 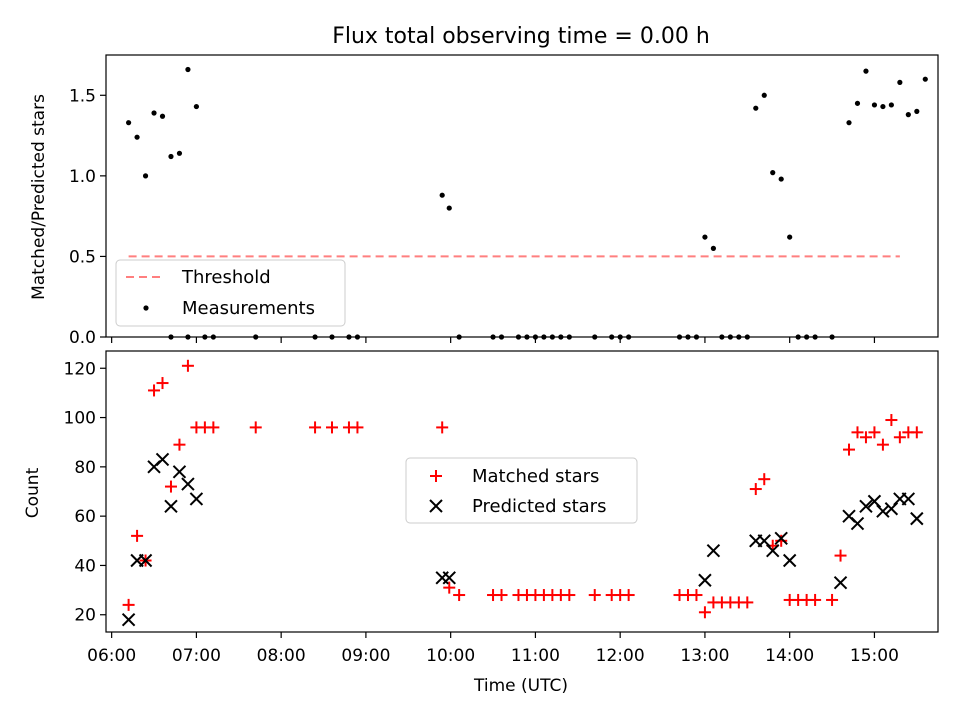 What do you see at coordinates (539, 506) in the screenshot?
I see `legend-predicted-label: Predicted stars` at bounding box center [539, 506].